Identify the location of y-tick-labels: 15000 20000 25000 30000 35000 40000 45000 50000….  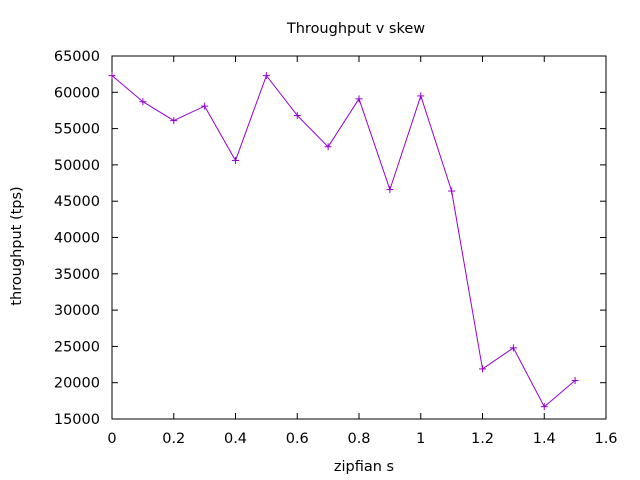
(77, 238).